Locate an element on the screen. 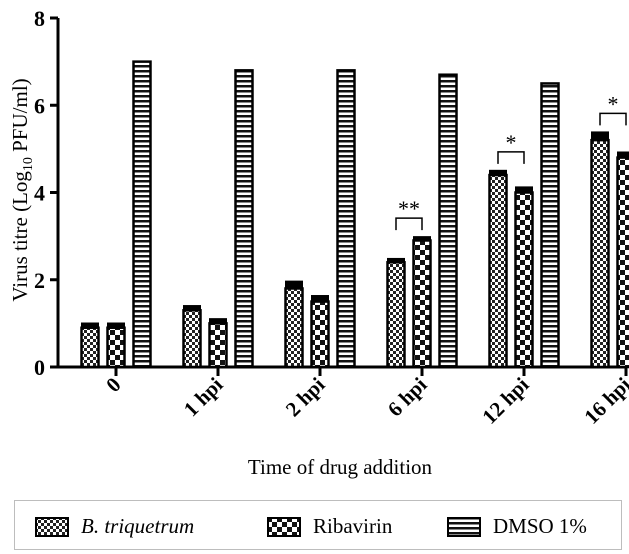  legend-swatch-b-triquetrum is located at coordinates (52, 526).